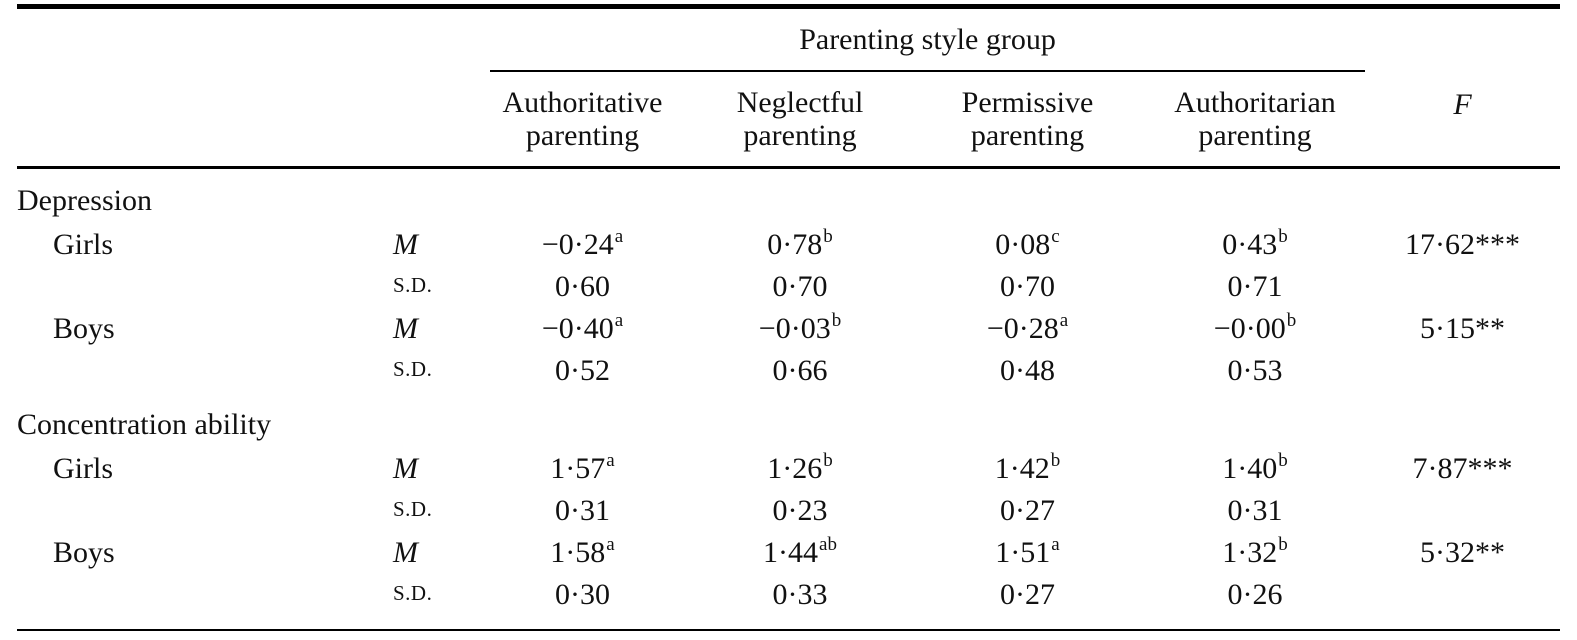  What do you see at coordinates (1022, 328) in the screenshot?
I see `mean-value: −0·28` at bounding box center [1022, 328].